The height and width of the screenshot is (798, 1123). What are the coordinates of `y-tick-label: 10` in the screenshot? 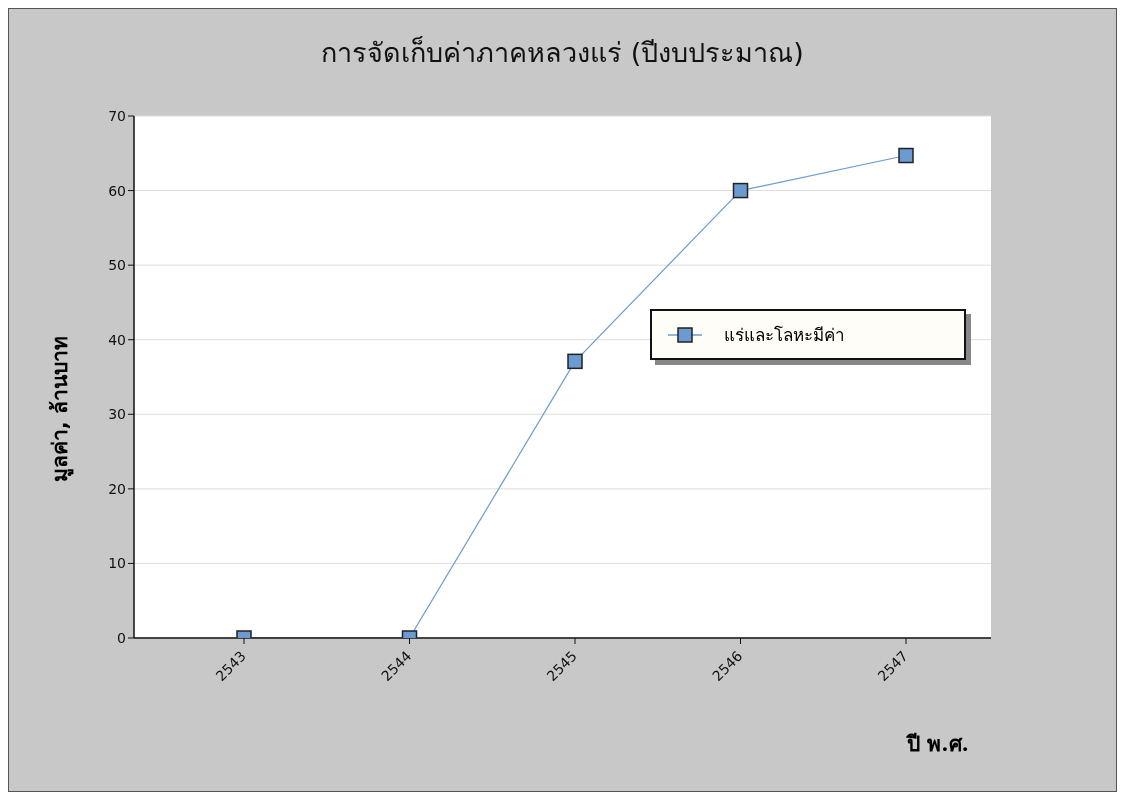 It's located at (117, 563).